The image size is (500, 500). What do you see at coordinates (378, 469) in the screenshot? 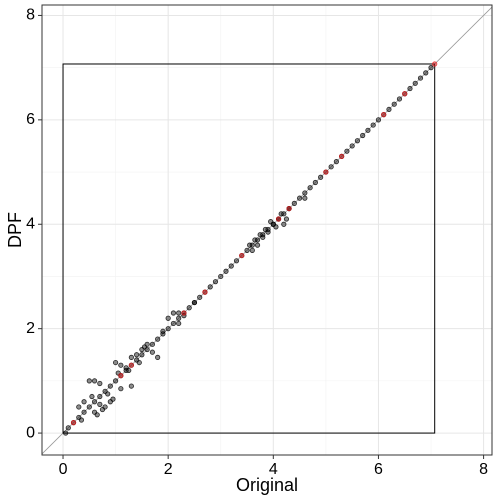
I see `x-tick-label: 6` at bounding box center [378, 469].